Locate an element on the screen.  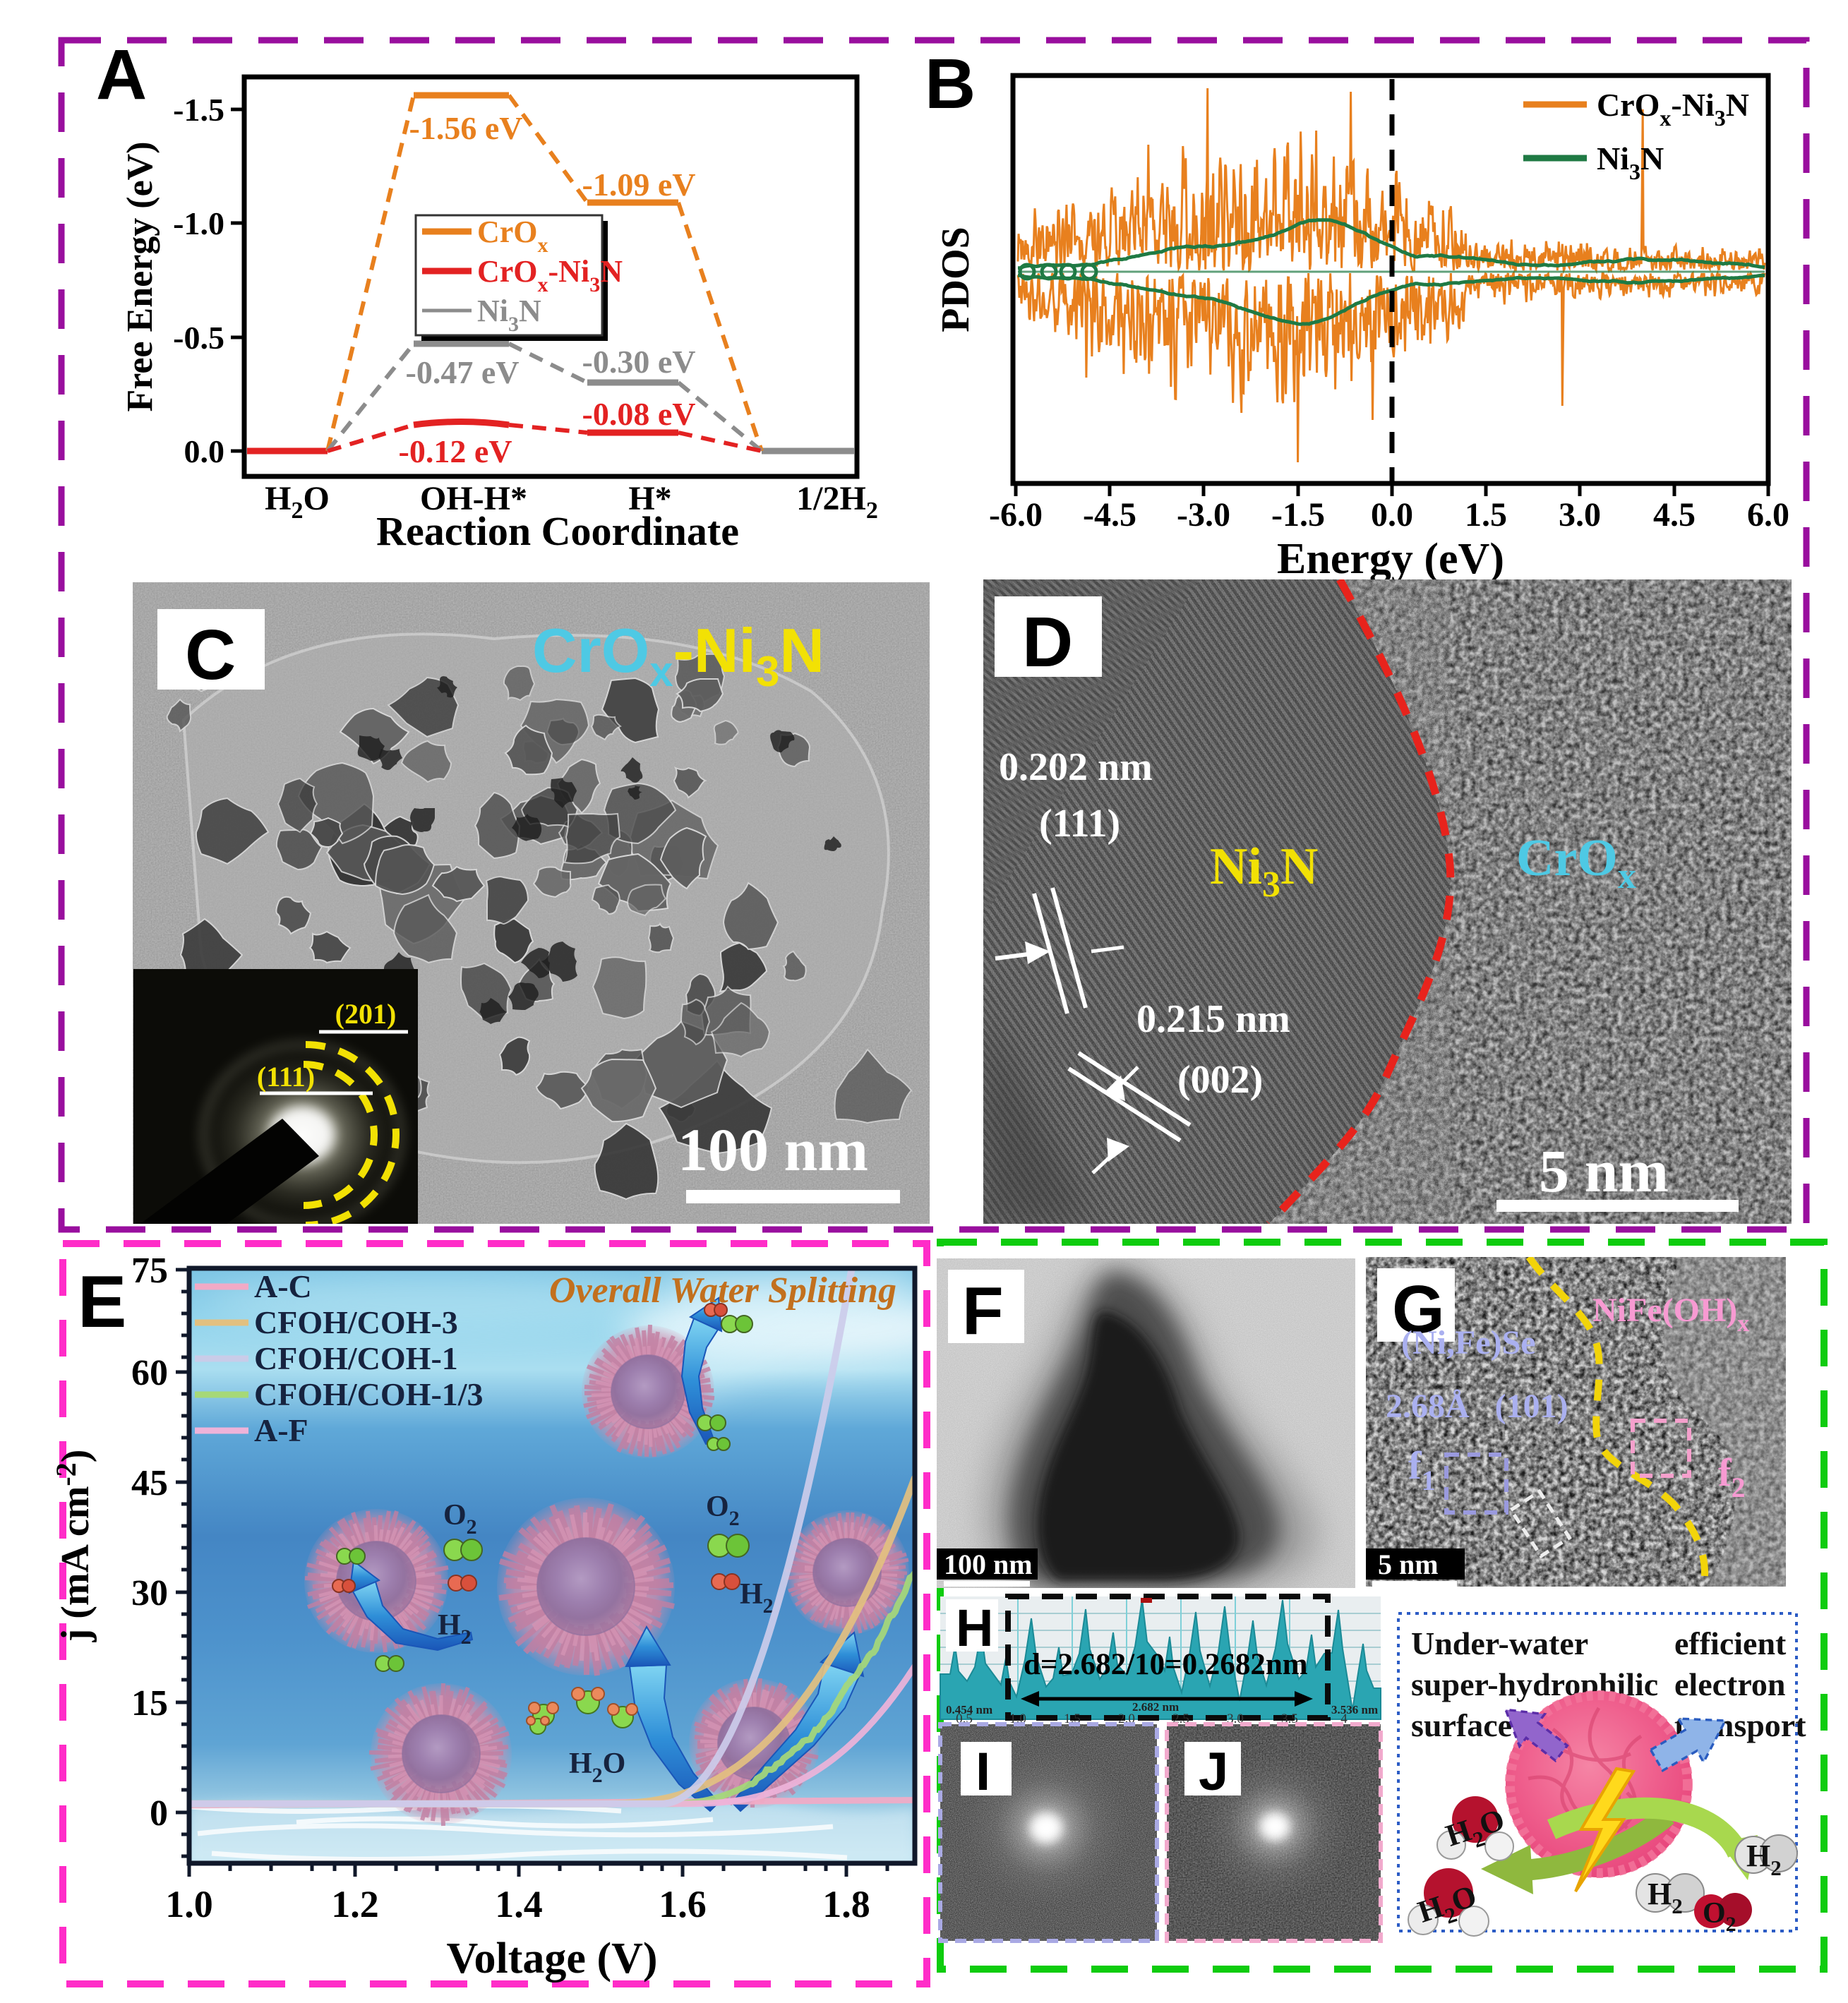
svg-text: 0.215 nm is located at coordinates (1213, 1019).